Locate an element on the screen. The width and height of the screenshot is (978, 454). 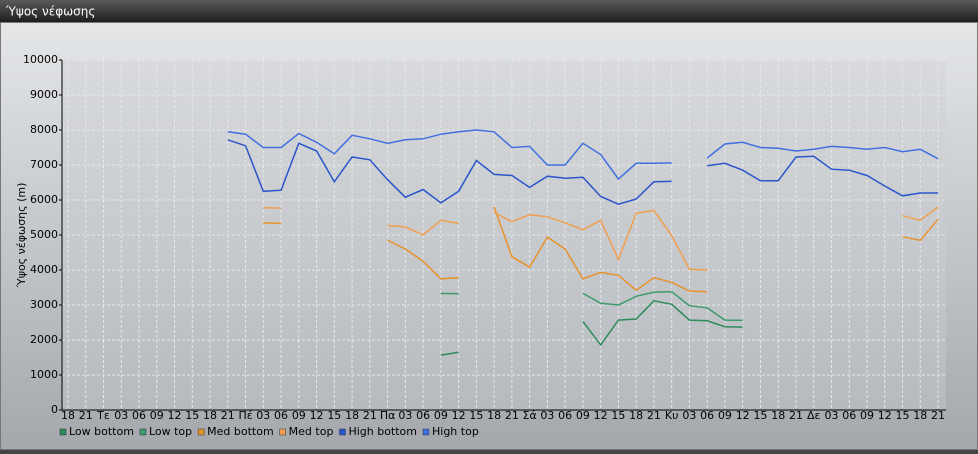
legend-label: Low top is located at coordinates (170, 431).